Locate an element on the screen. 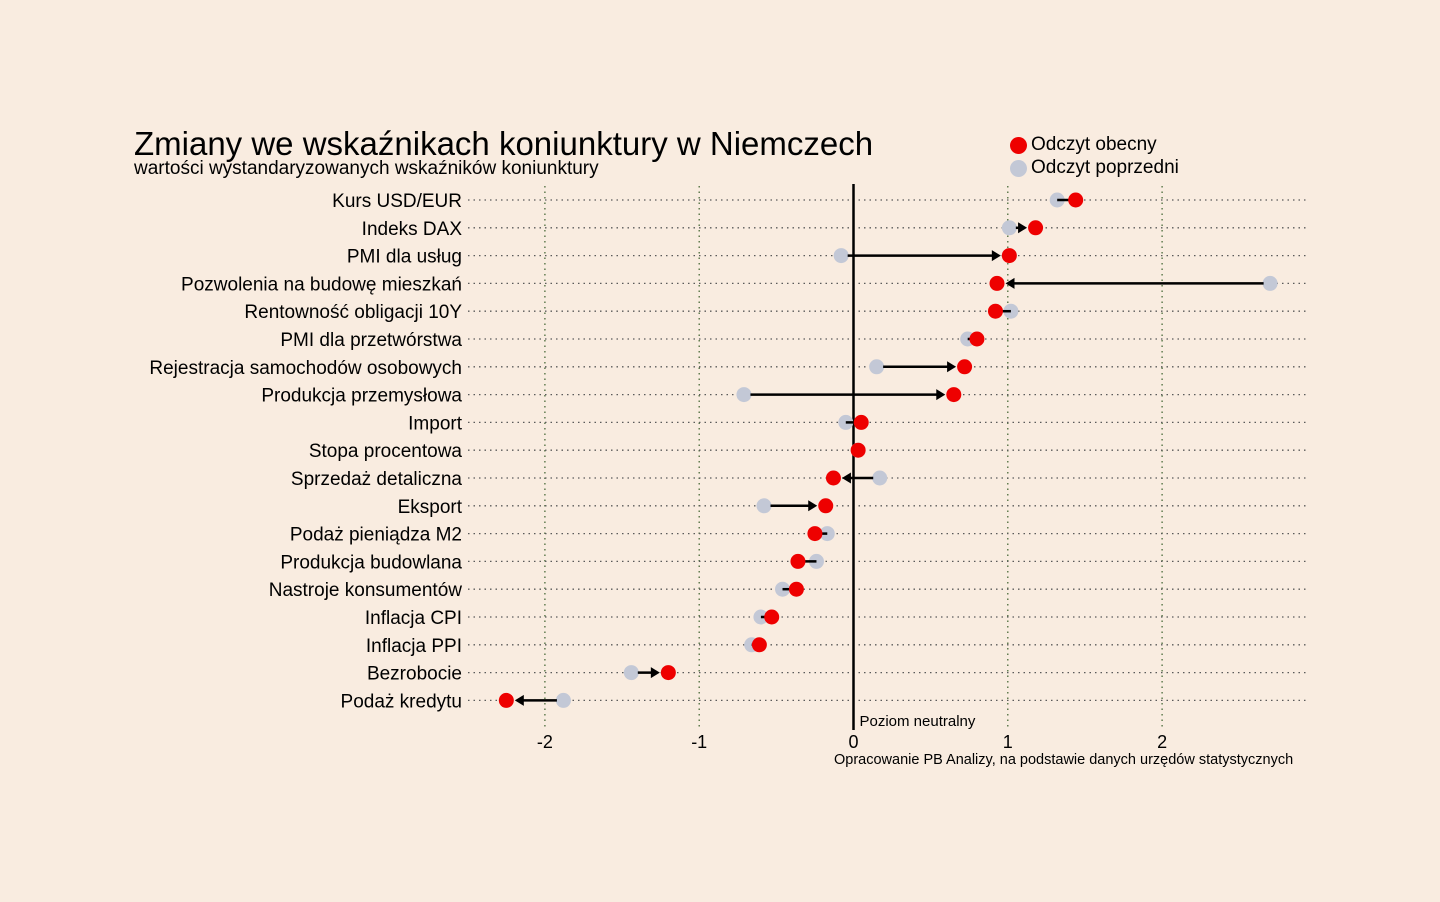 This screenshot has width=1440, height=902. legend-current-label: Odczyt obecny is located at coordinates (1094, 144).